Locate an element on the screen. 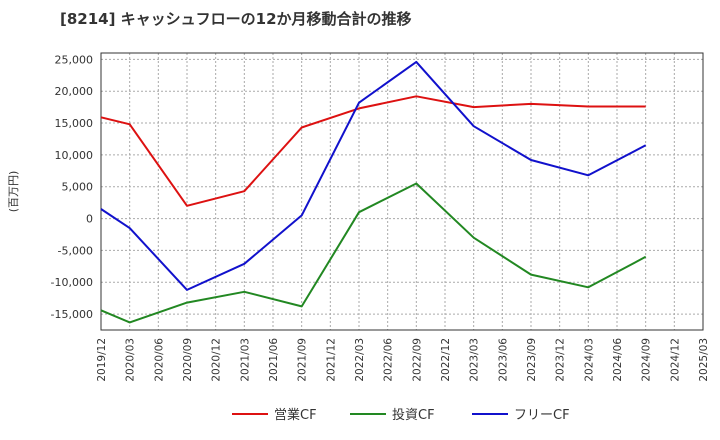 The image size is (720, 440). x-tick-label: 2023/06 is located at coordinates (503, 360).